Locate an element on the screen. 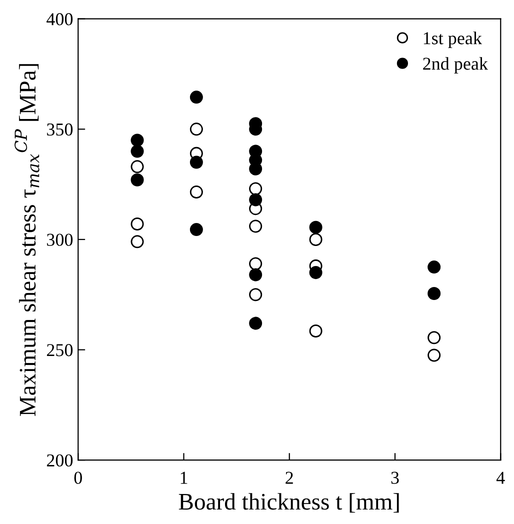 This screenshot has width=514, height=524. y-tick-label: 350 is located at coordinates (60, 129).